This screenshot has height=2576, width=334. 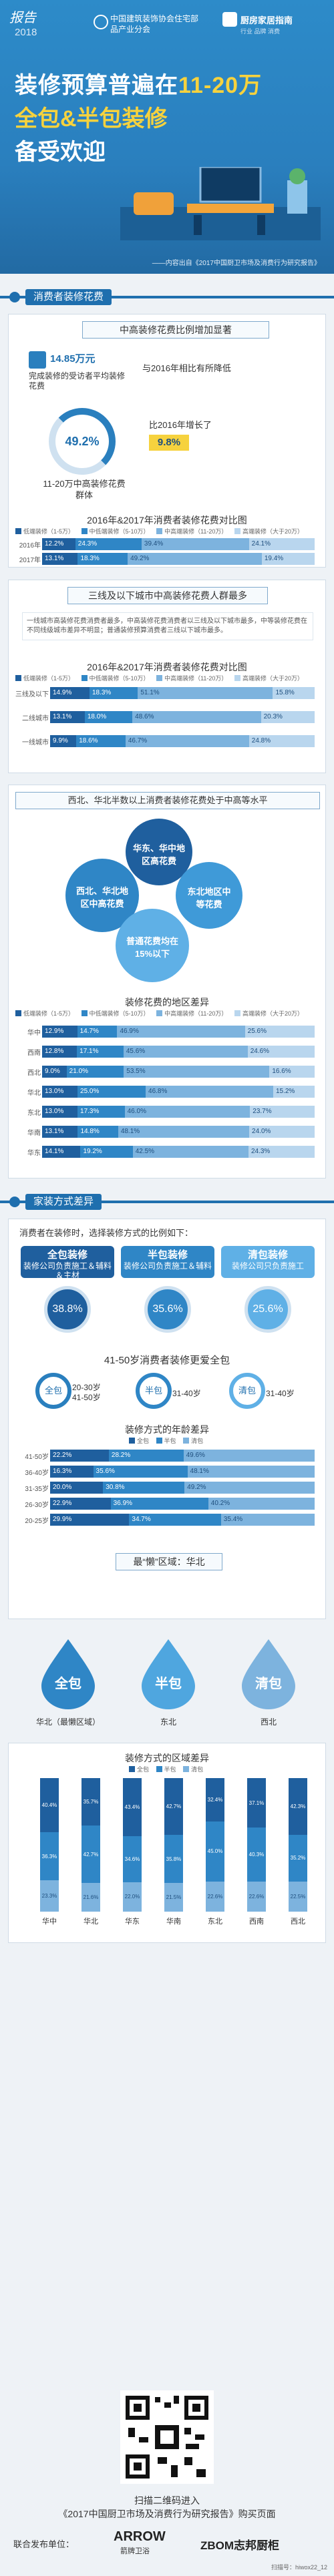 What do you see at coordinates (180, 425) in the screenshot?
I see `growth-text: 比2016年增长了` at bounding box center [180, 425].